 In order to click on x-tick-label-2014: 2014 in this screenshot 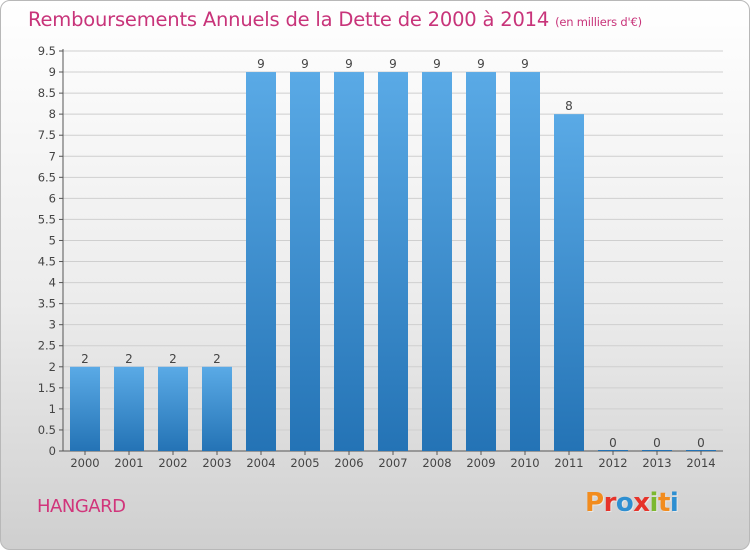, I will do `click(700, 463)`.